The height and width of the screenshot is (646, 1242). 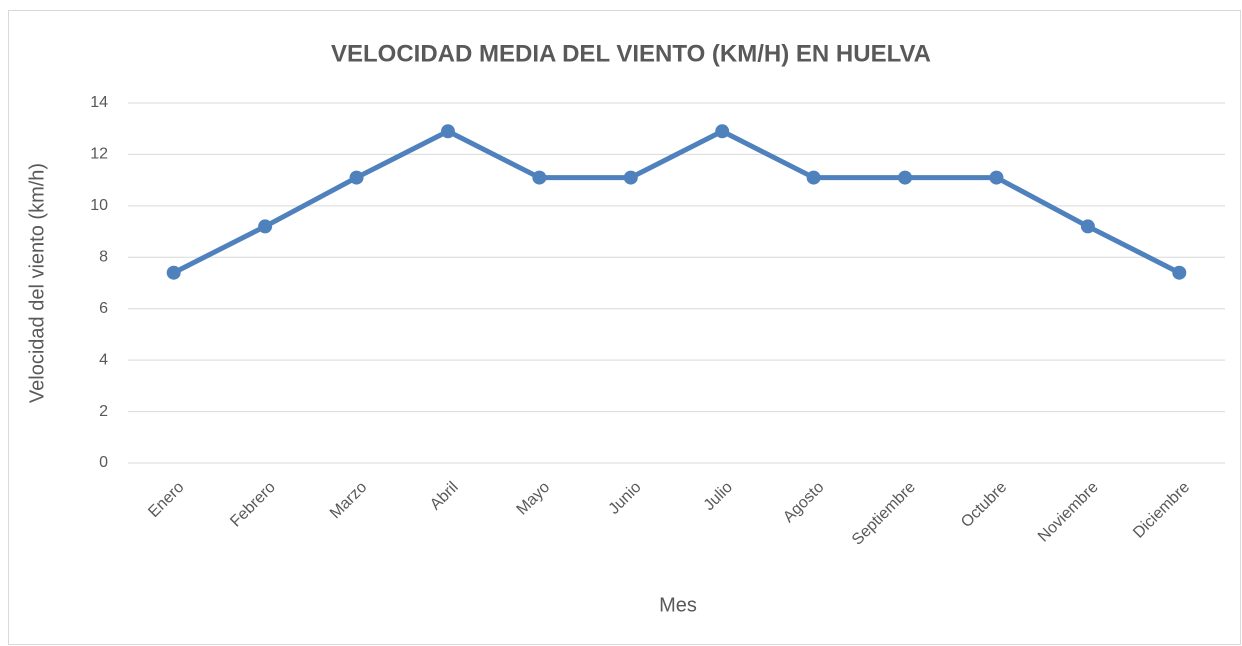 I want to click on y-tick-label: 10, so click(x=99, y=205).